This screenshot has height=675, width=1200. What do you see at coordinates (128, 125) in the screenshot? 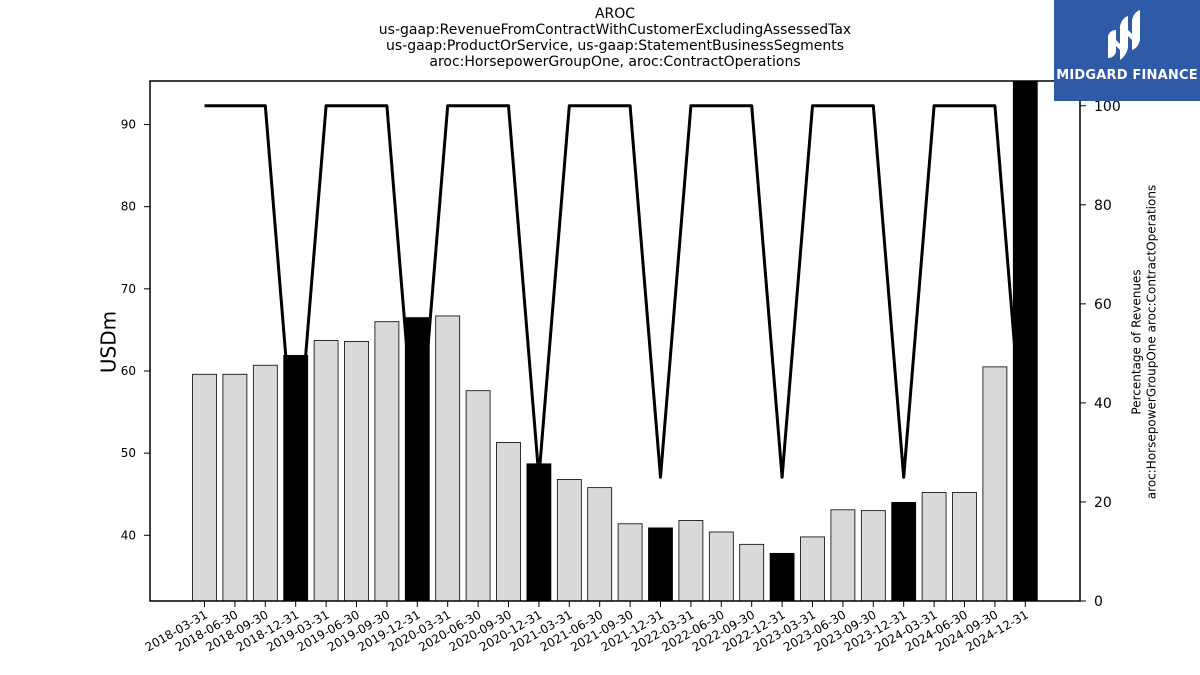
I see `y-tick-label: 90` at bounding box center [128, 125].